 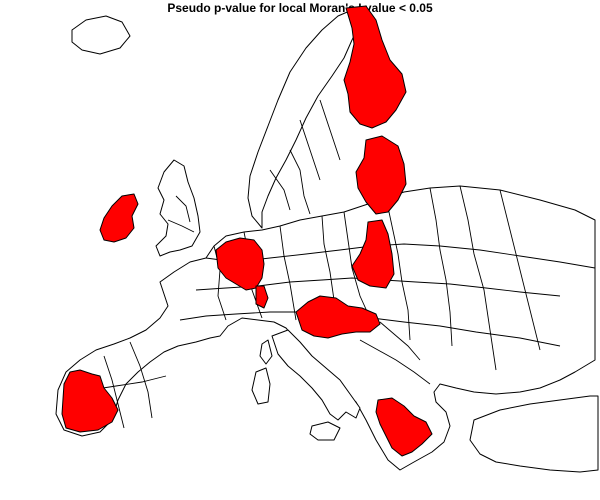 What do you see at coordinates (338, 317) in the screenshot?
I see `significant-region-austria-hungary` at bounding box center [338, 317].